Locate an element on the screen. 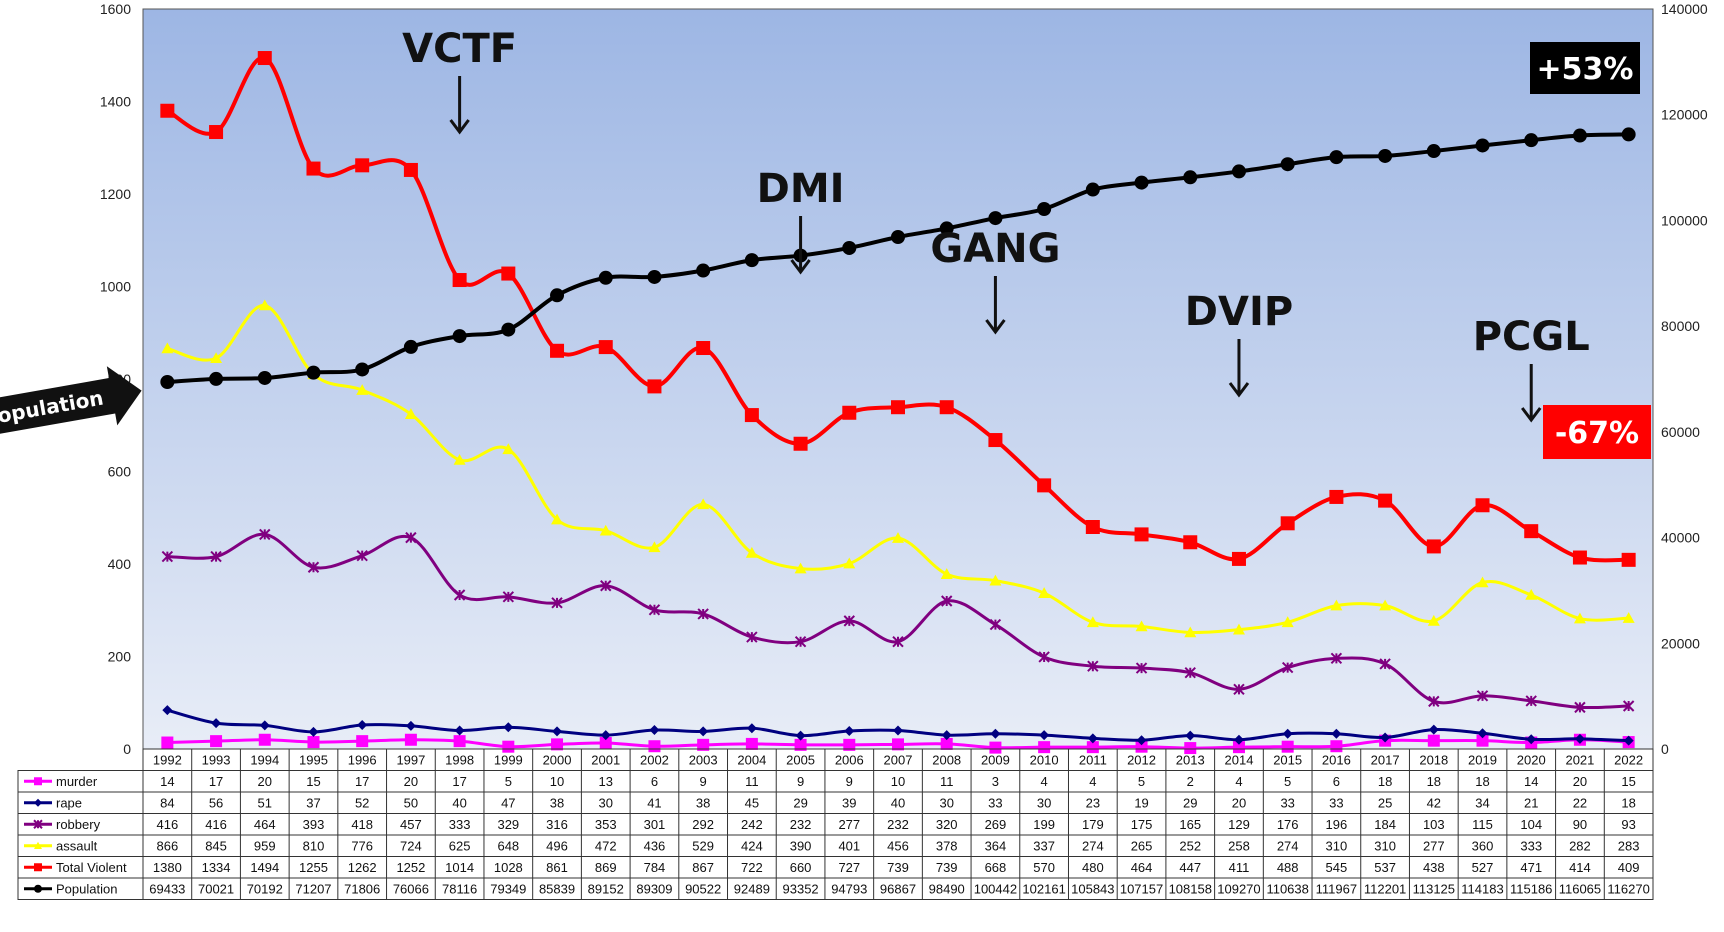  table-cell: 447 is located at coordinates (1190, 867).